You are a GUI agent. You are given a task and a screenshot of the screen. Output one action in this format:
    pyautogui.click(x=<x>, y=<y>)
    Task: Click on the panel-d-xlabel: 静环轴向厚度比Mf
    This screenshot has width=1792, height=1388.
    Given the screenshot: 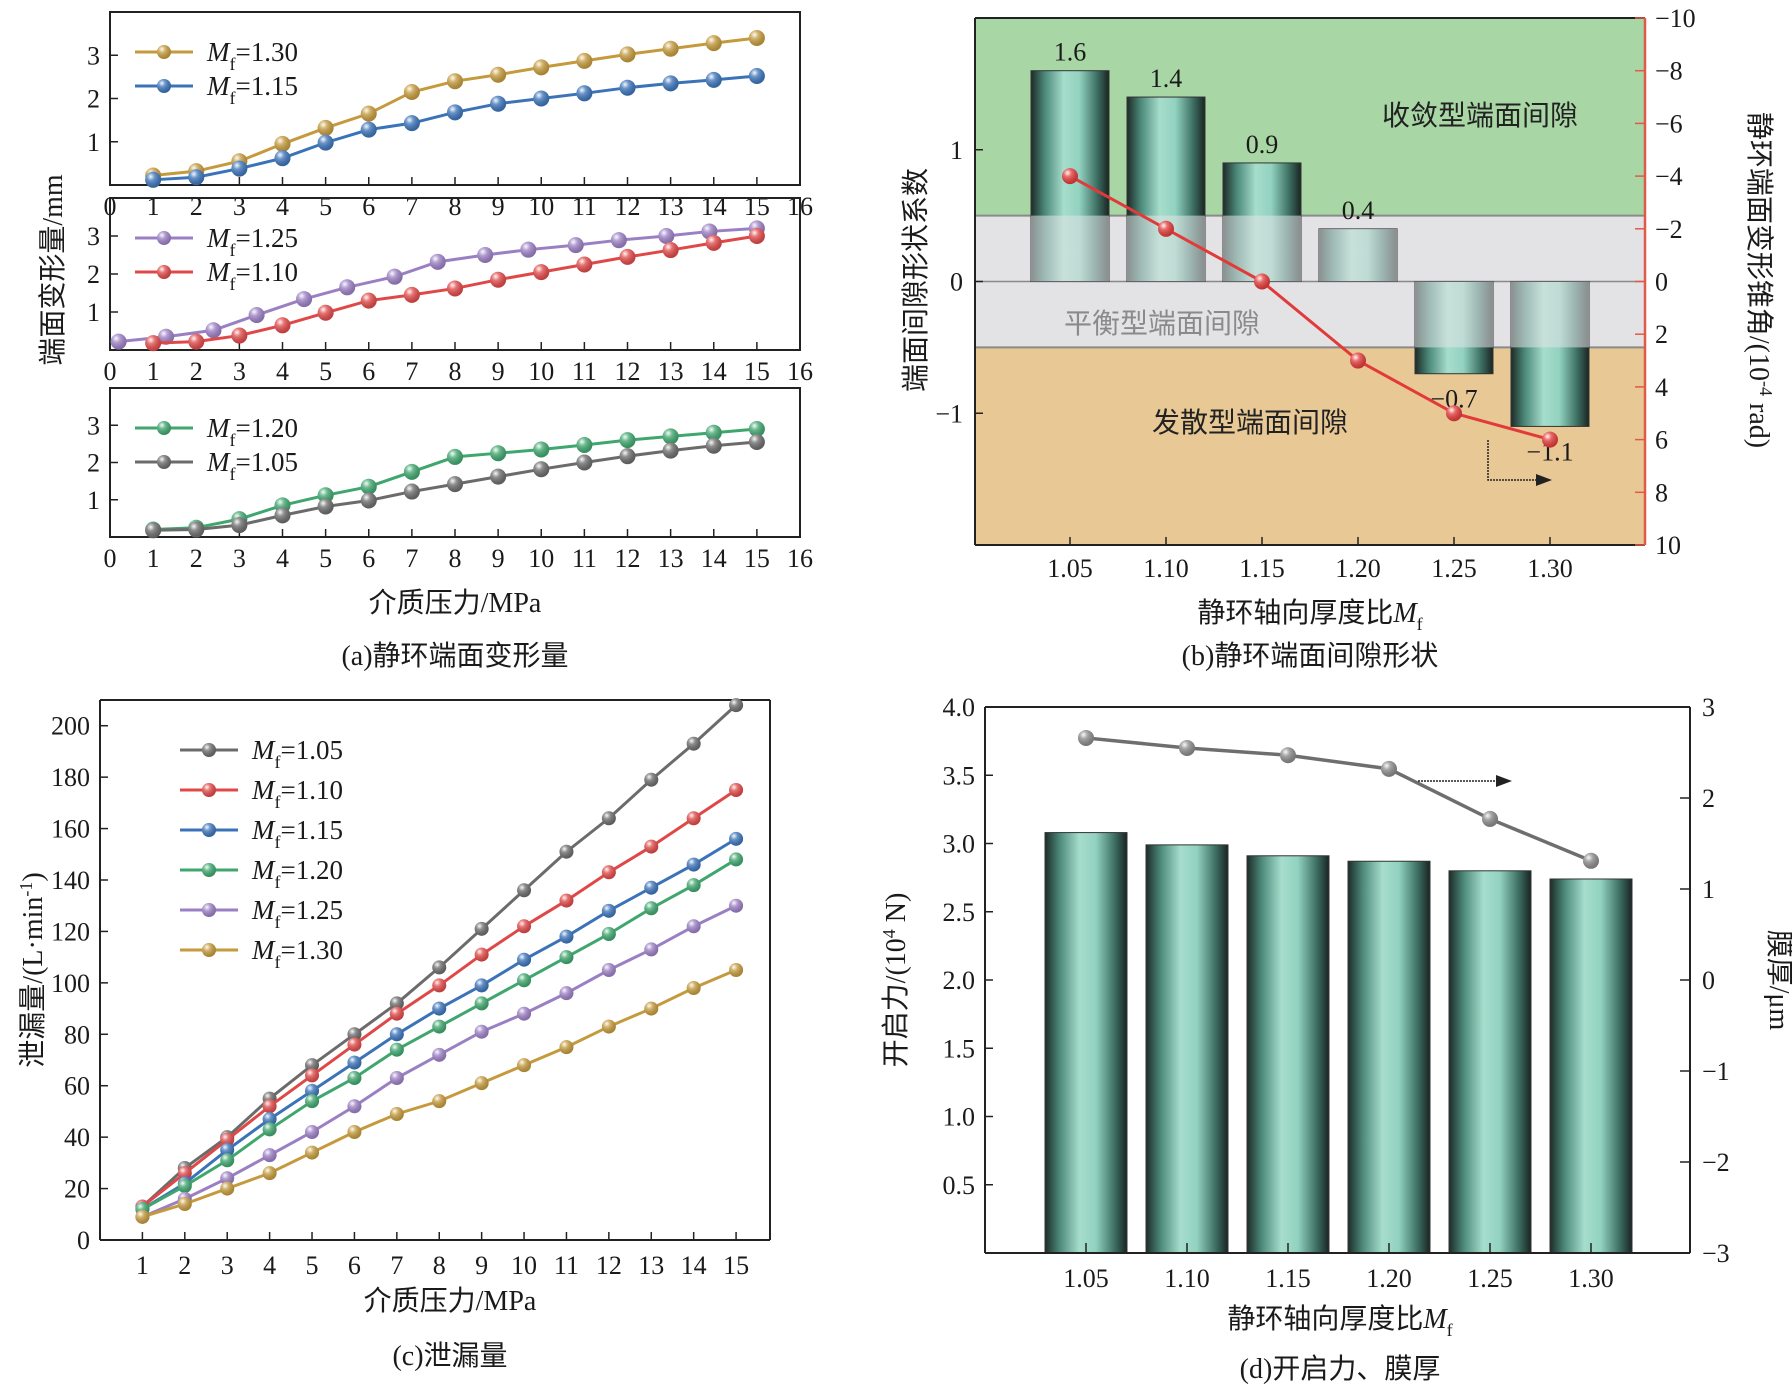 What is the action you would take?
    pyautogui.click(x=1339, y=1321)
    